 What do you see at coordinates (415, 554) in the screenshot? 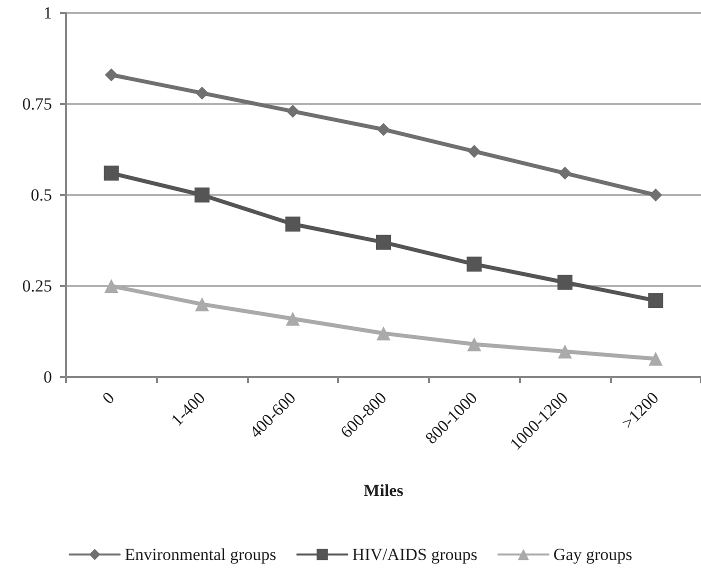
I see `legend-label: HIV/AIDS groups` at bounding box center [415, 554].